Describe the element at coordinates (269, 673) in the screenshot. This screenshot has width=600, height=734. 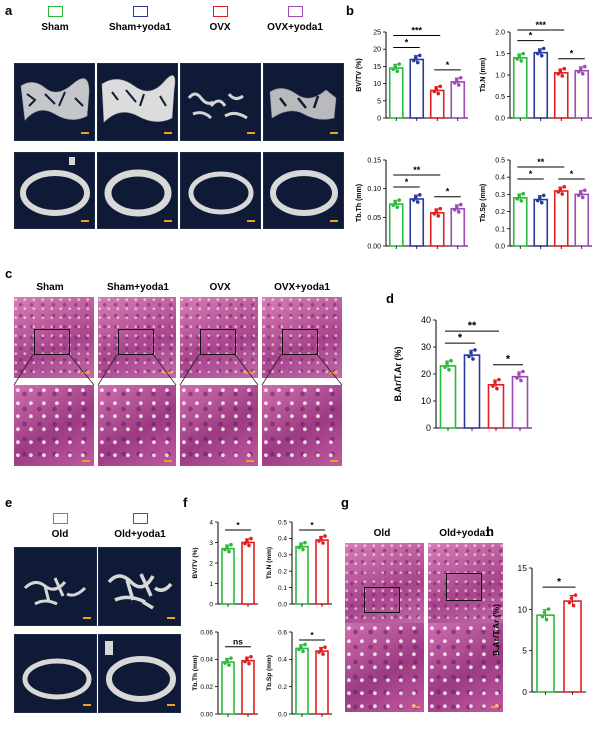
I see `y-axis-label: Tb.Sp (mm)` at that location.